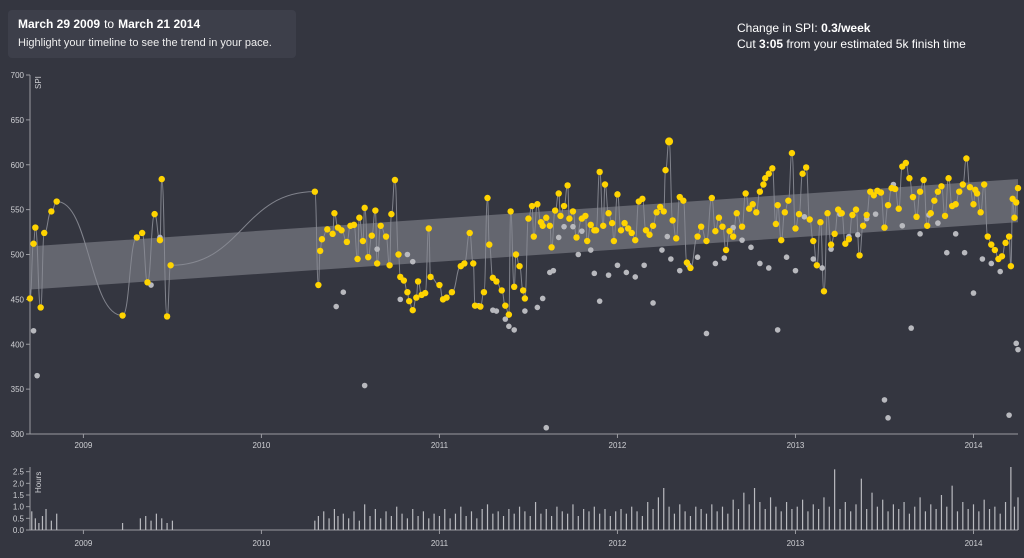  Describe the element at coordinates (18, 434) in the screenshot. I see `y-tick-label: 300` at that location.